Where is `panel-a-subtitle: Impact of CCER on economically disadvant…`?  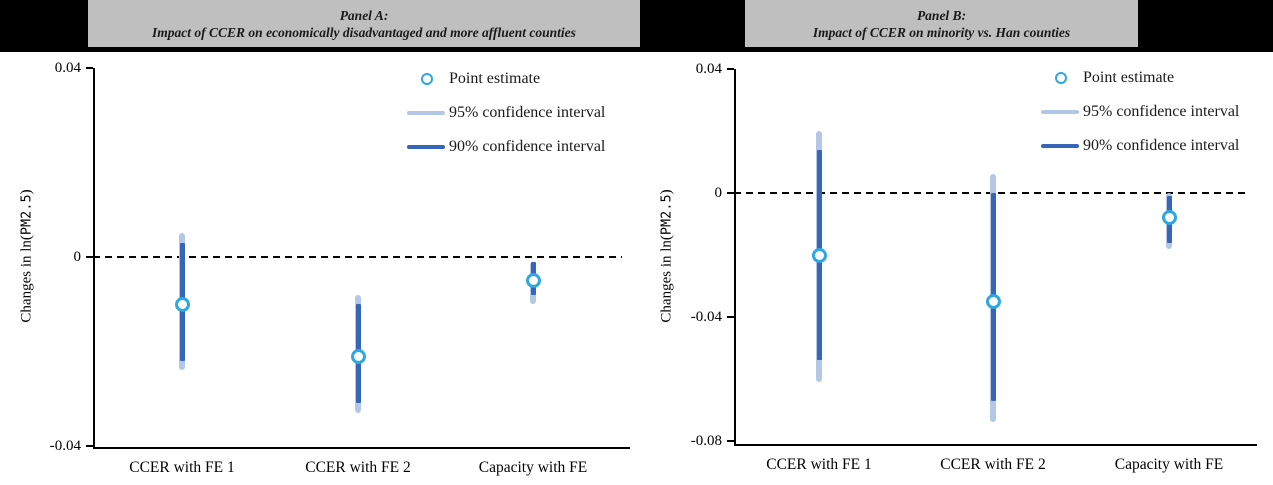 panel-a-subtitle: Impact of CCER on economically disadvant… is located at coordinates (364, 32).